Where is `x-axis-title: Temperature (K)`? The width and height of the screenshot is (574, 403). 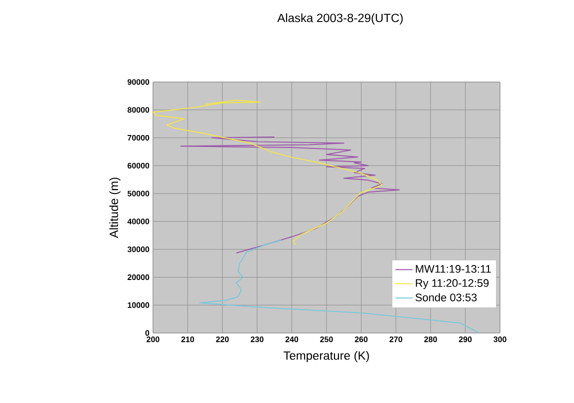
x-axis-title: Temperature (K) is located at coordinates (326, 356).